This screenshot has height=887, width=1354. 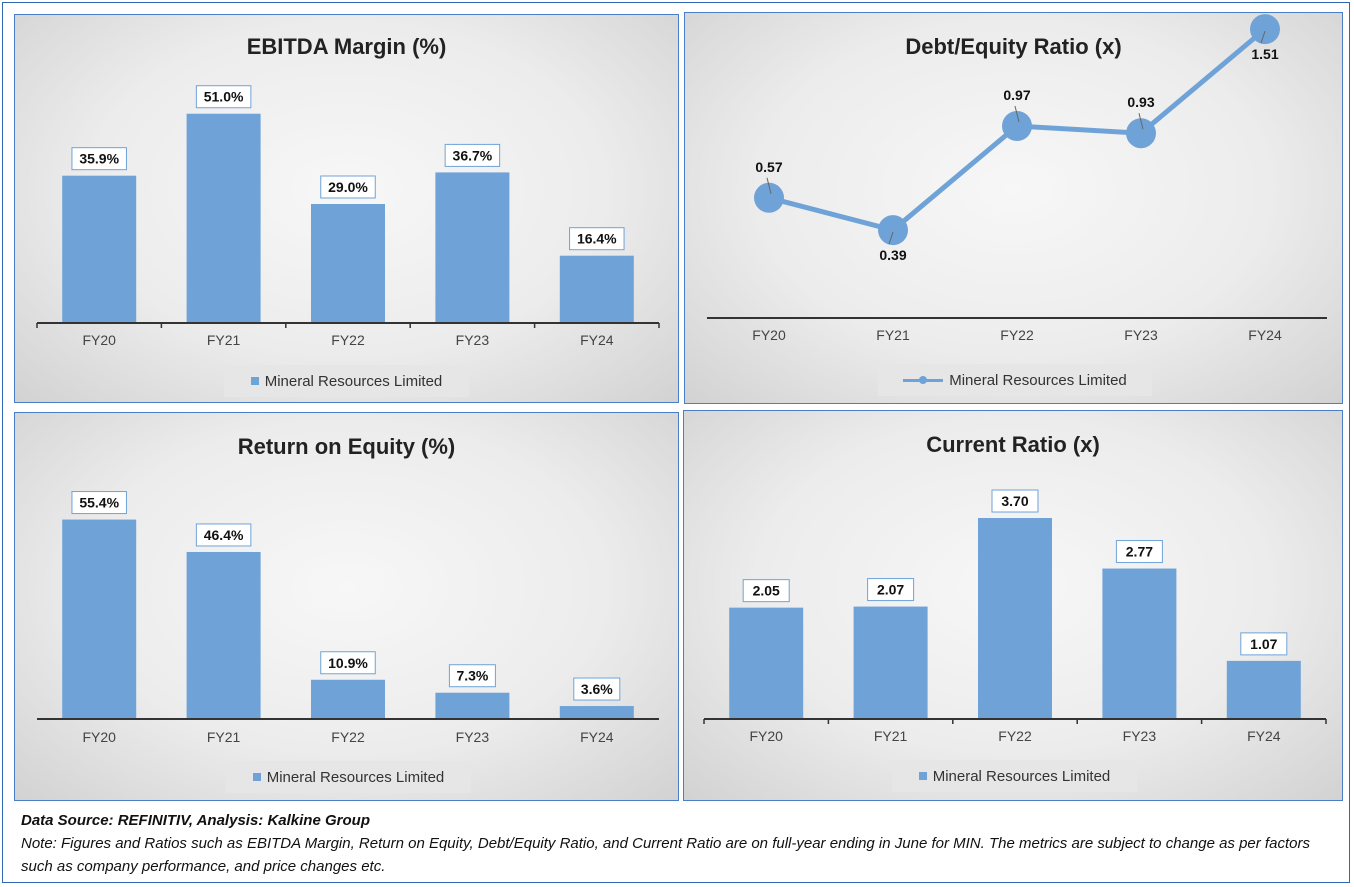 I want to click on roe-x-tick-fy21: FY21, so click(x=224, y=737).